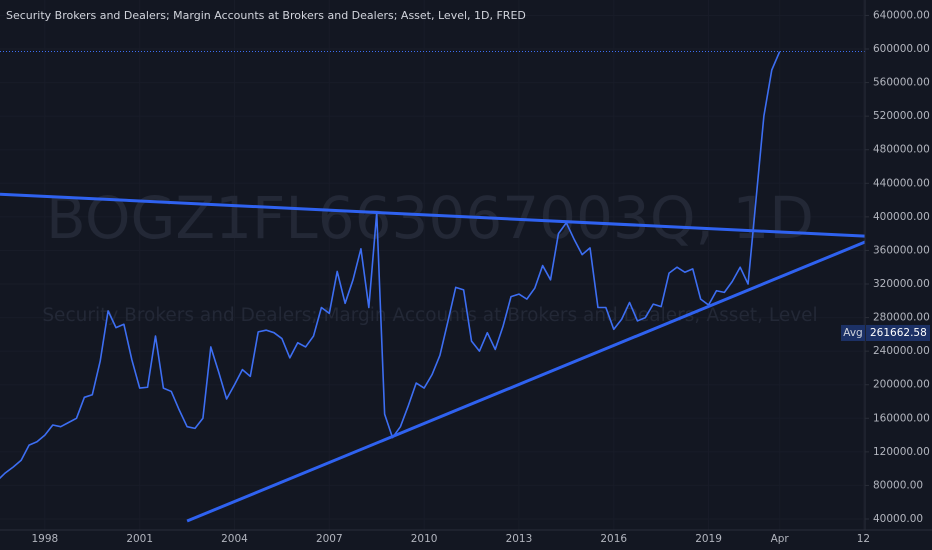  Describe the element at coordinates (45, 539) in the screenshot. I see `x-tick-label: 1998` at that location.